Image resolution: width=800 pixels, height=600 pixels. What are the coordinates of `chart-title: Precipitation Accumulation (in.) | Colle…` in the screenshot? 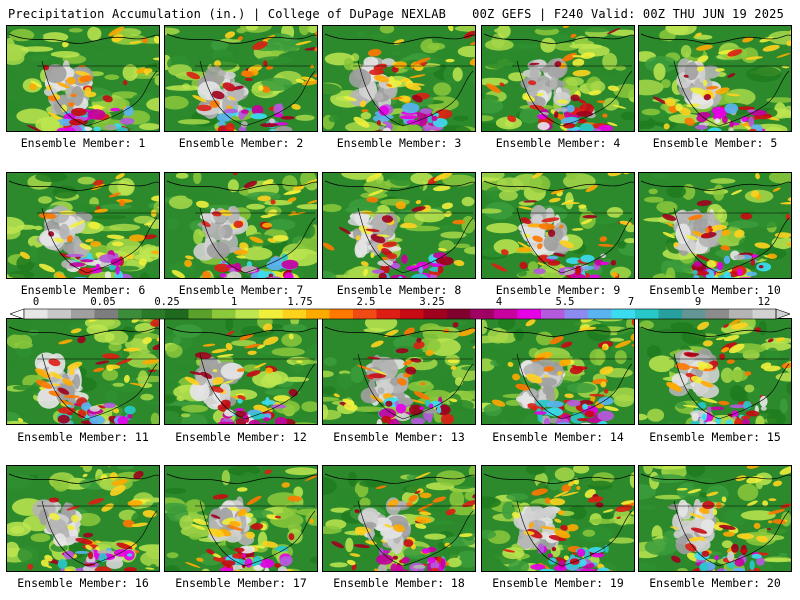 It's located at (227, 14).